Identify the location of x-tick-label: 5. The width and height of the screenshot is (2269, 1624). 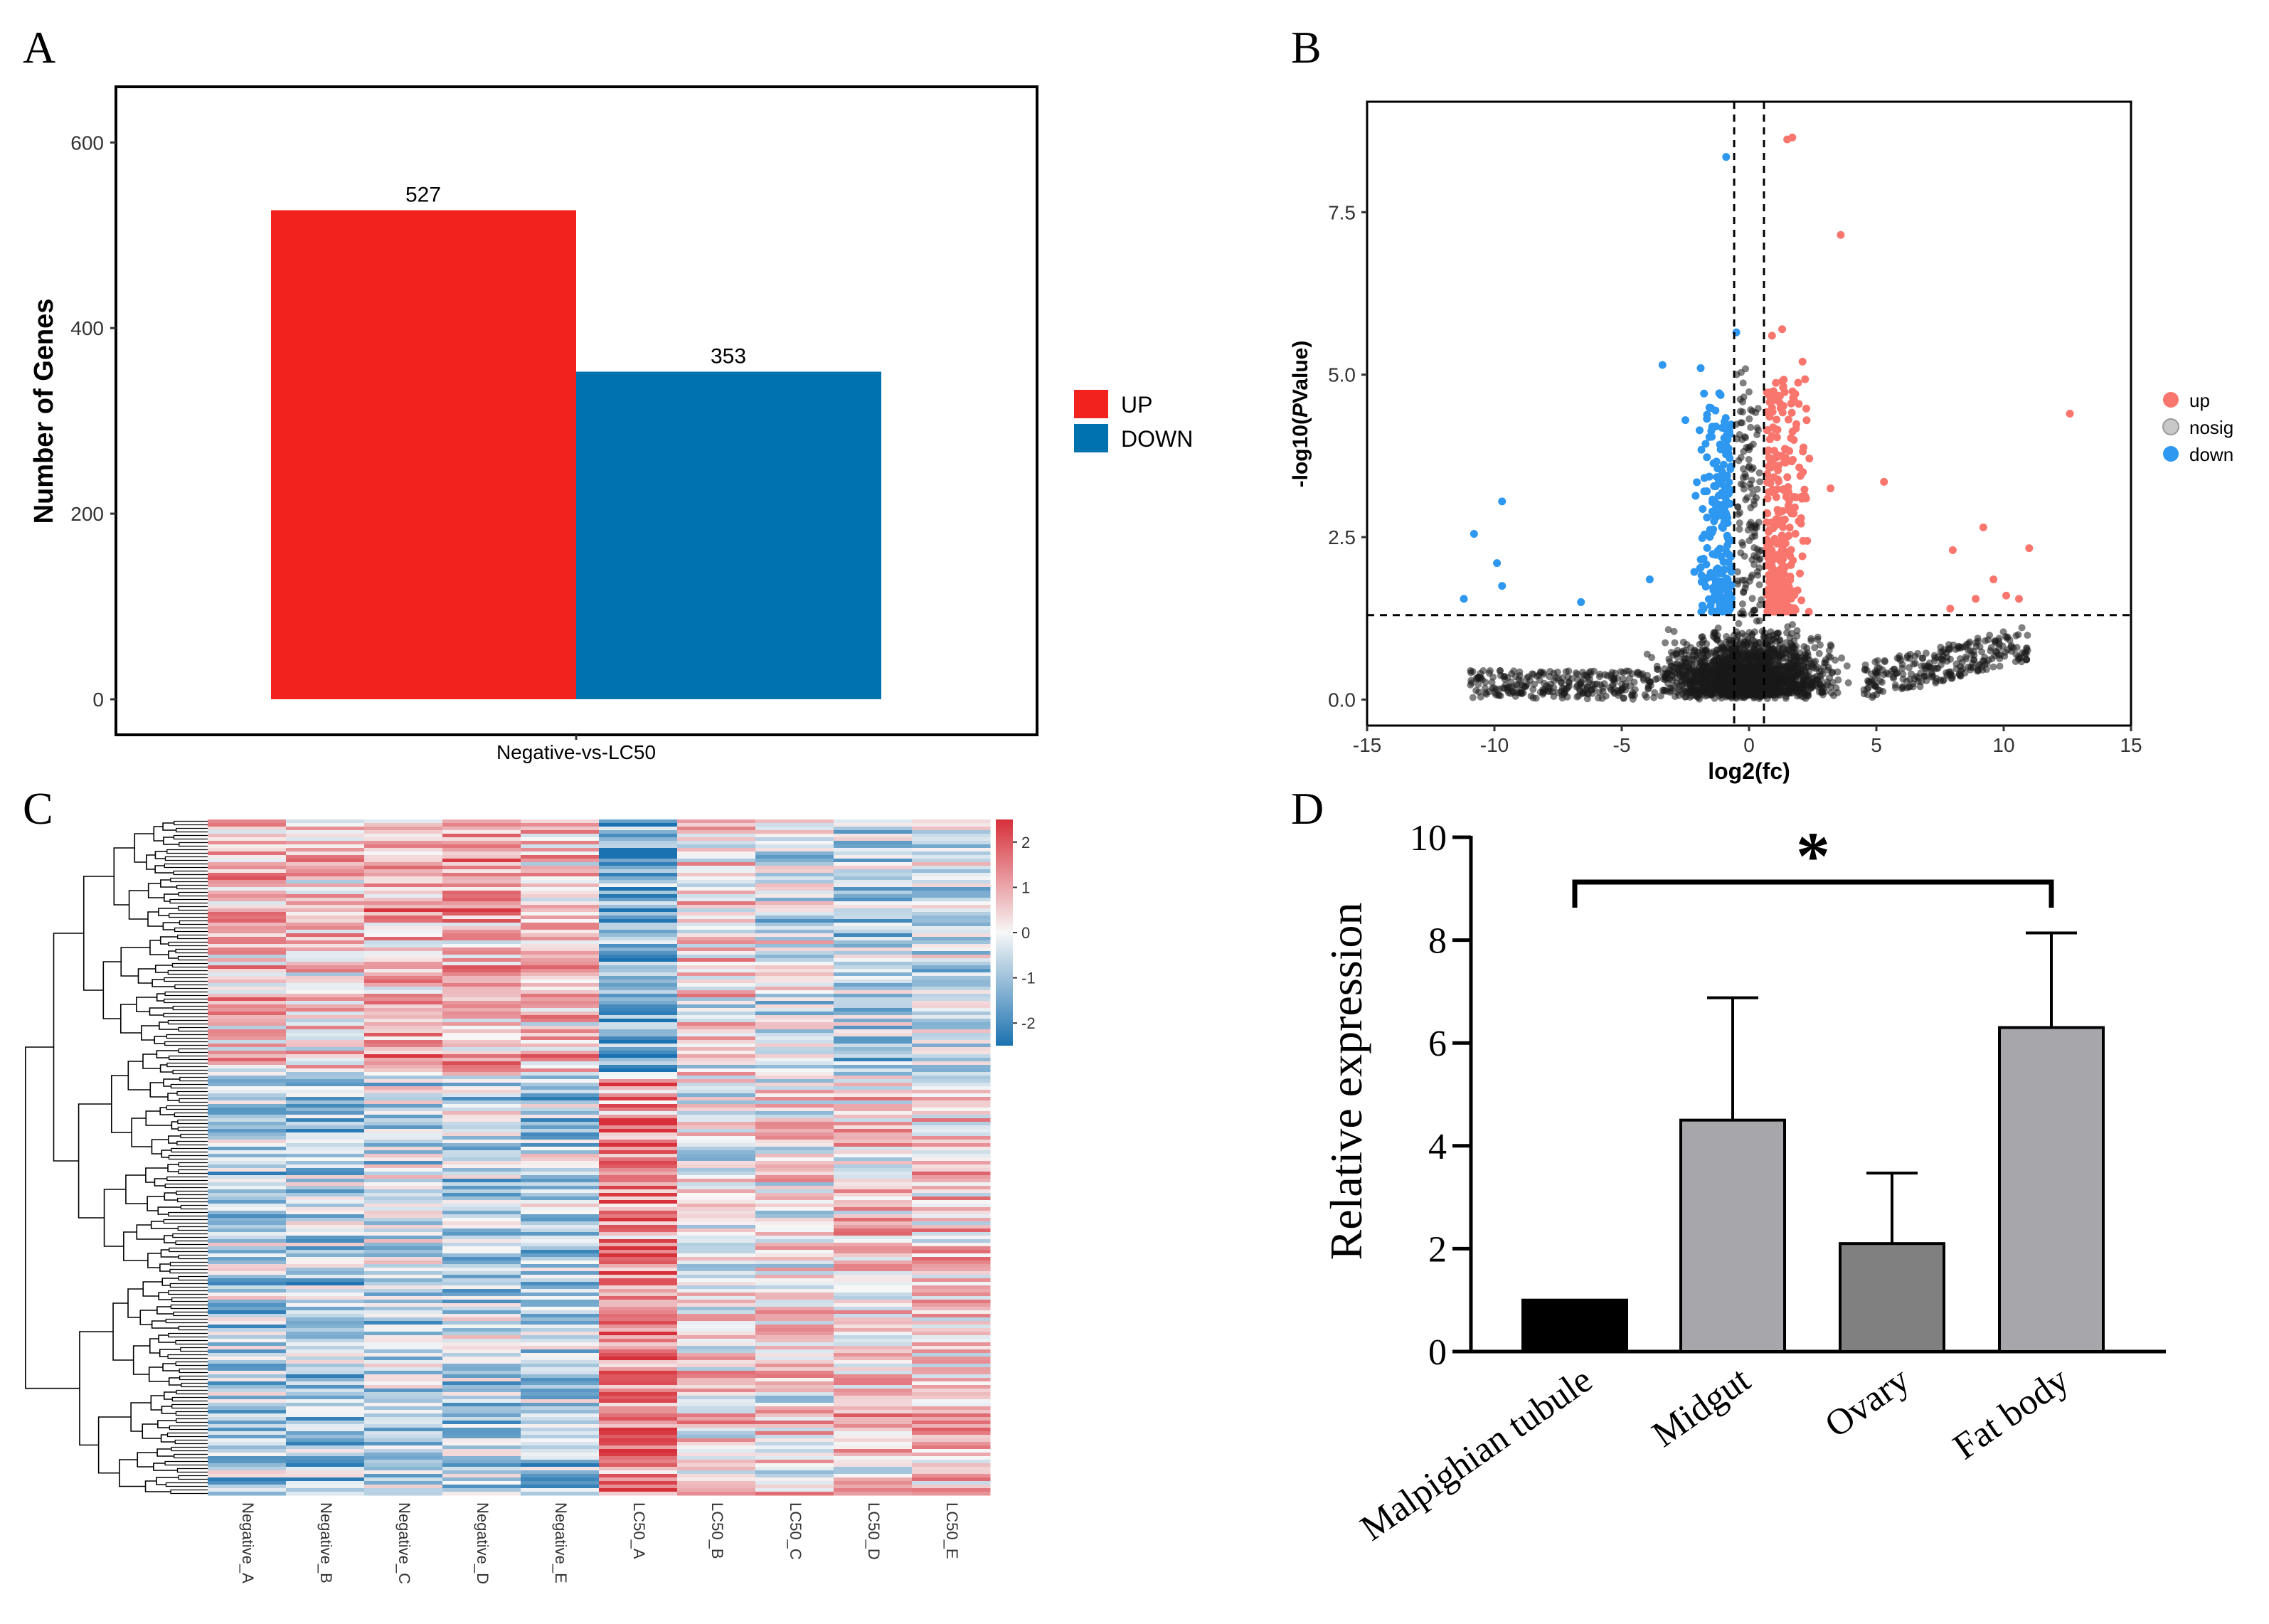
(1876, 745).